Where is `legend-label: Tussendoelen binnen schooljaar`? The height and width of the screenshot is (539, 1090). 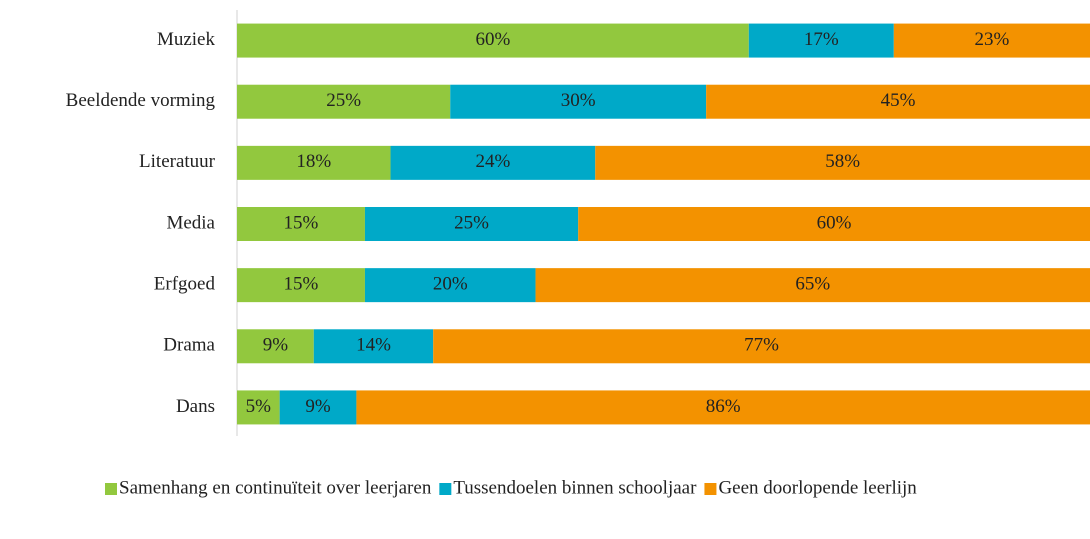 legend-label: Tussendoelen binnen schooljaar is located at coordinates (575, 487).